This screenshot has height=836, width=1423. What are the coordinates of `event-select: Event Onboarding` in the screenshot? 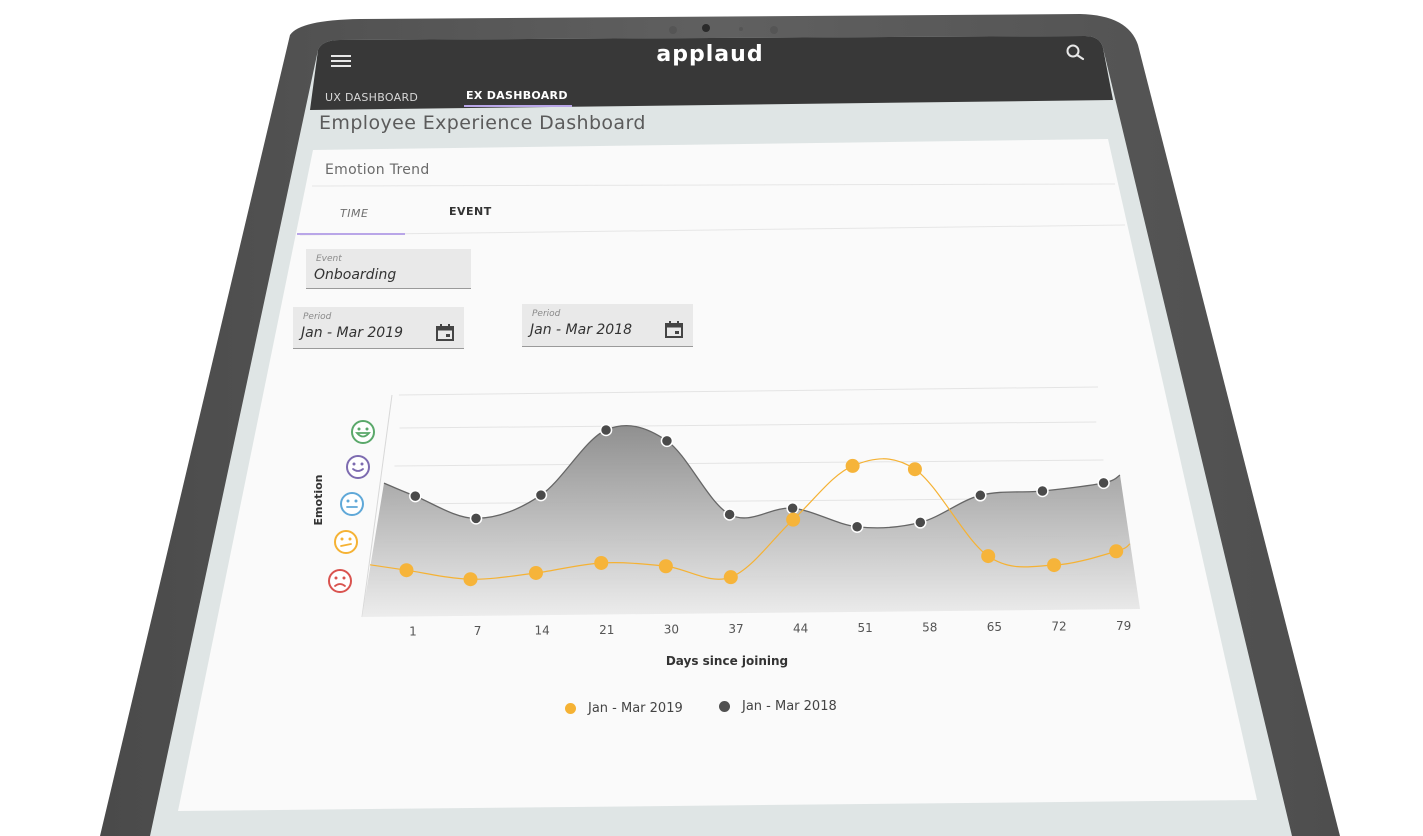 It's located at (388, 269).